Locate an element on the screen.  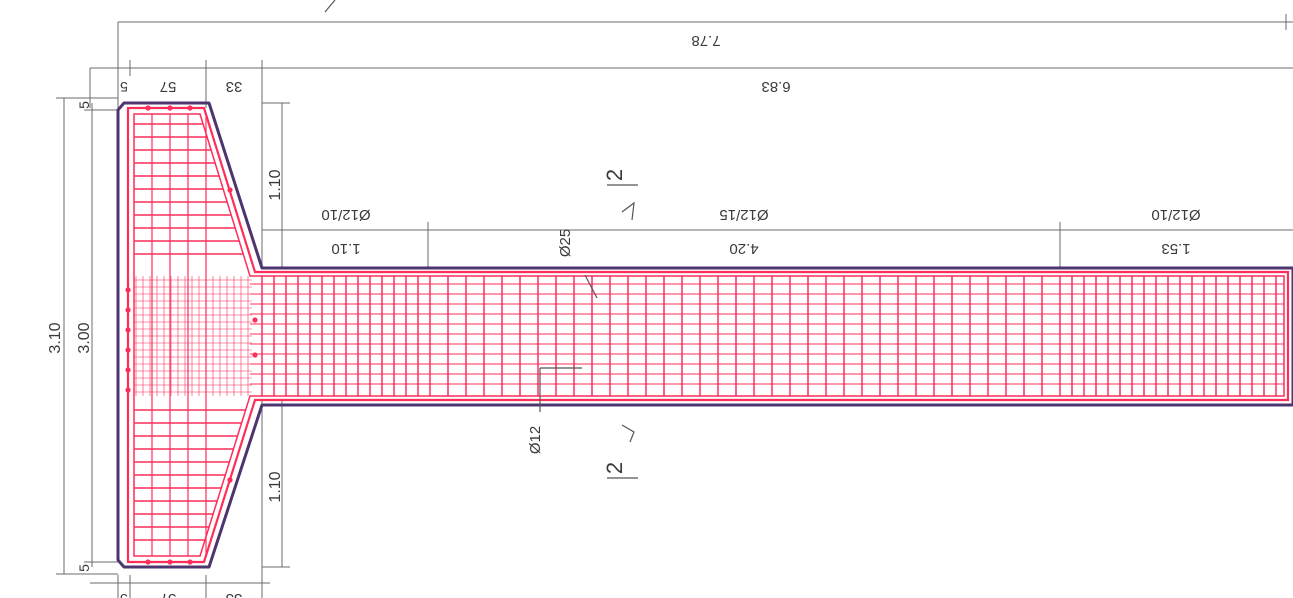
dim-web-length: 6.83 is located at coordinates (775, 86).